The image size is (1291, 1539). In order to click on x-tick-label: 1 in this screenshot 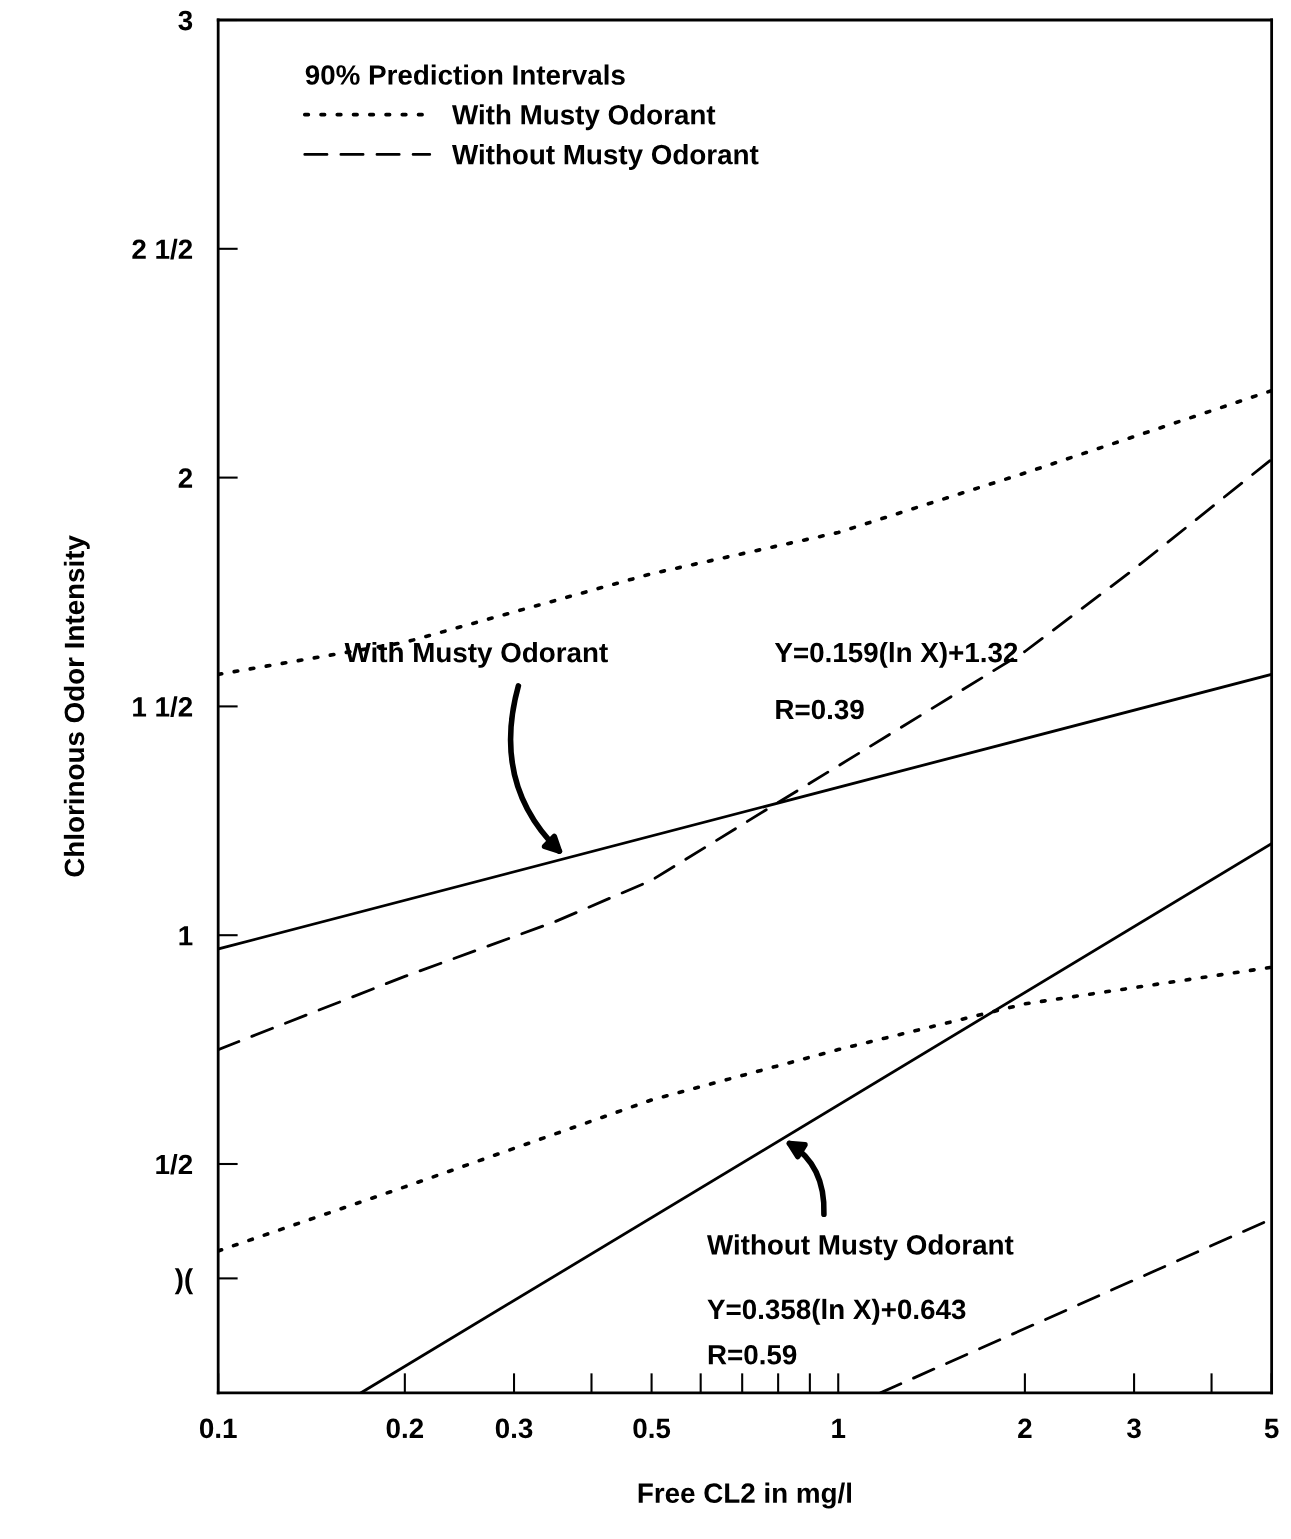, I will do `click(839, 1428)`.